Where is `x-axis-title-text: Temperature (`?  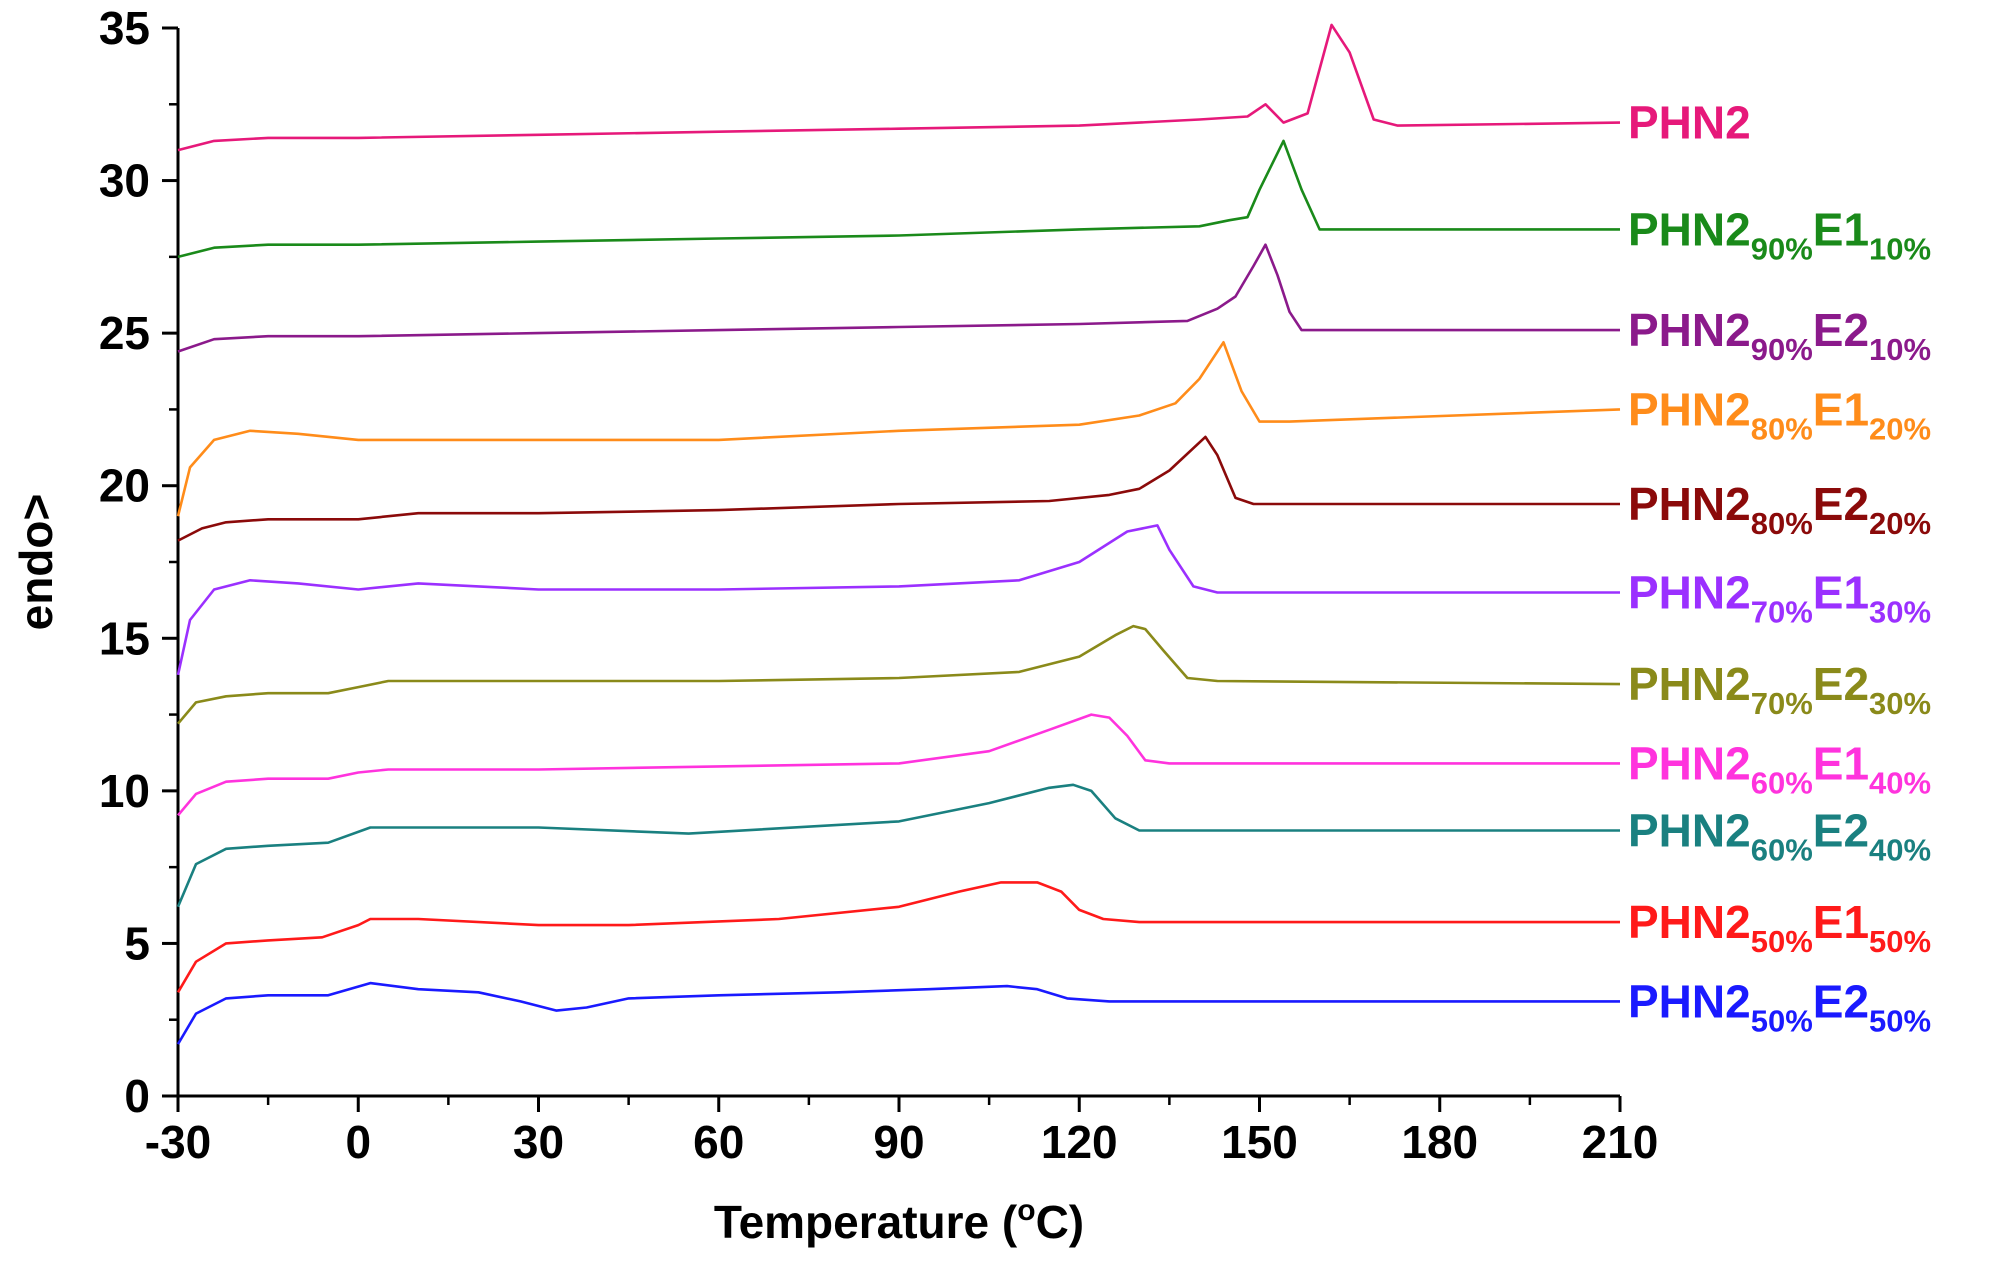 x-axis-title-text: Temperature ( is located at coordinates (866, 1222).